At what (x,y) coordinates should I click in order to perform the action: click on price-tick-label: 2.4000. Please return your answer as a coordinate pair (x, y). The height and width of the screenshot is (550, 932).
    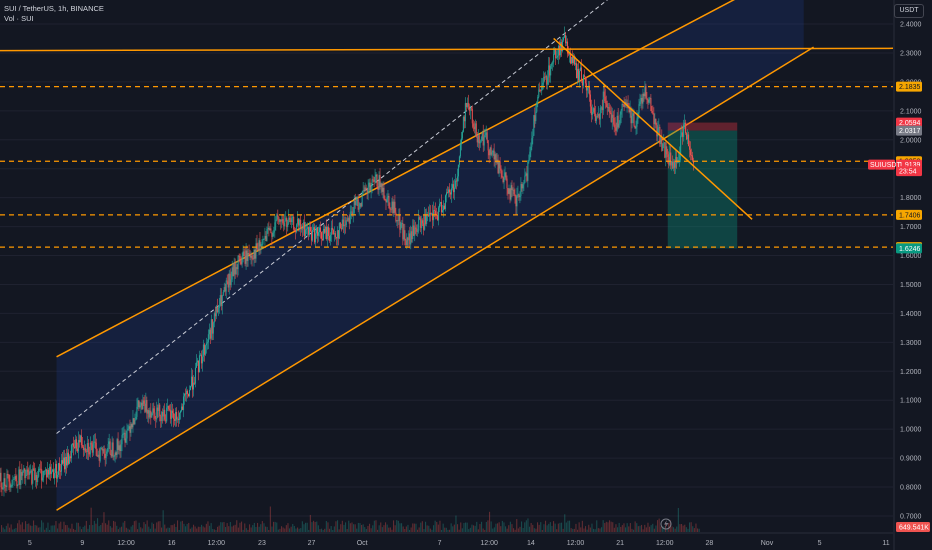
    Looking at the image, I should click on (911, 25).